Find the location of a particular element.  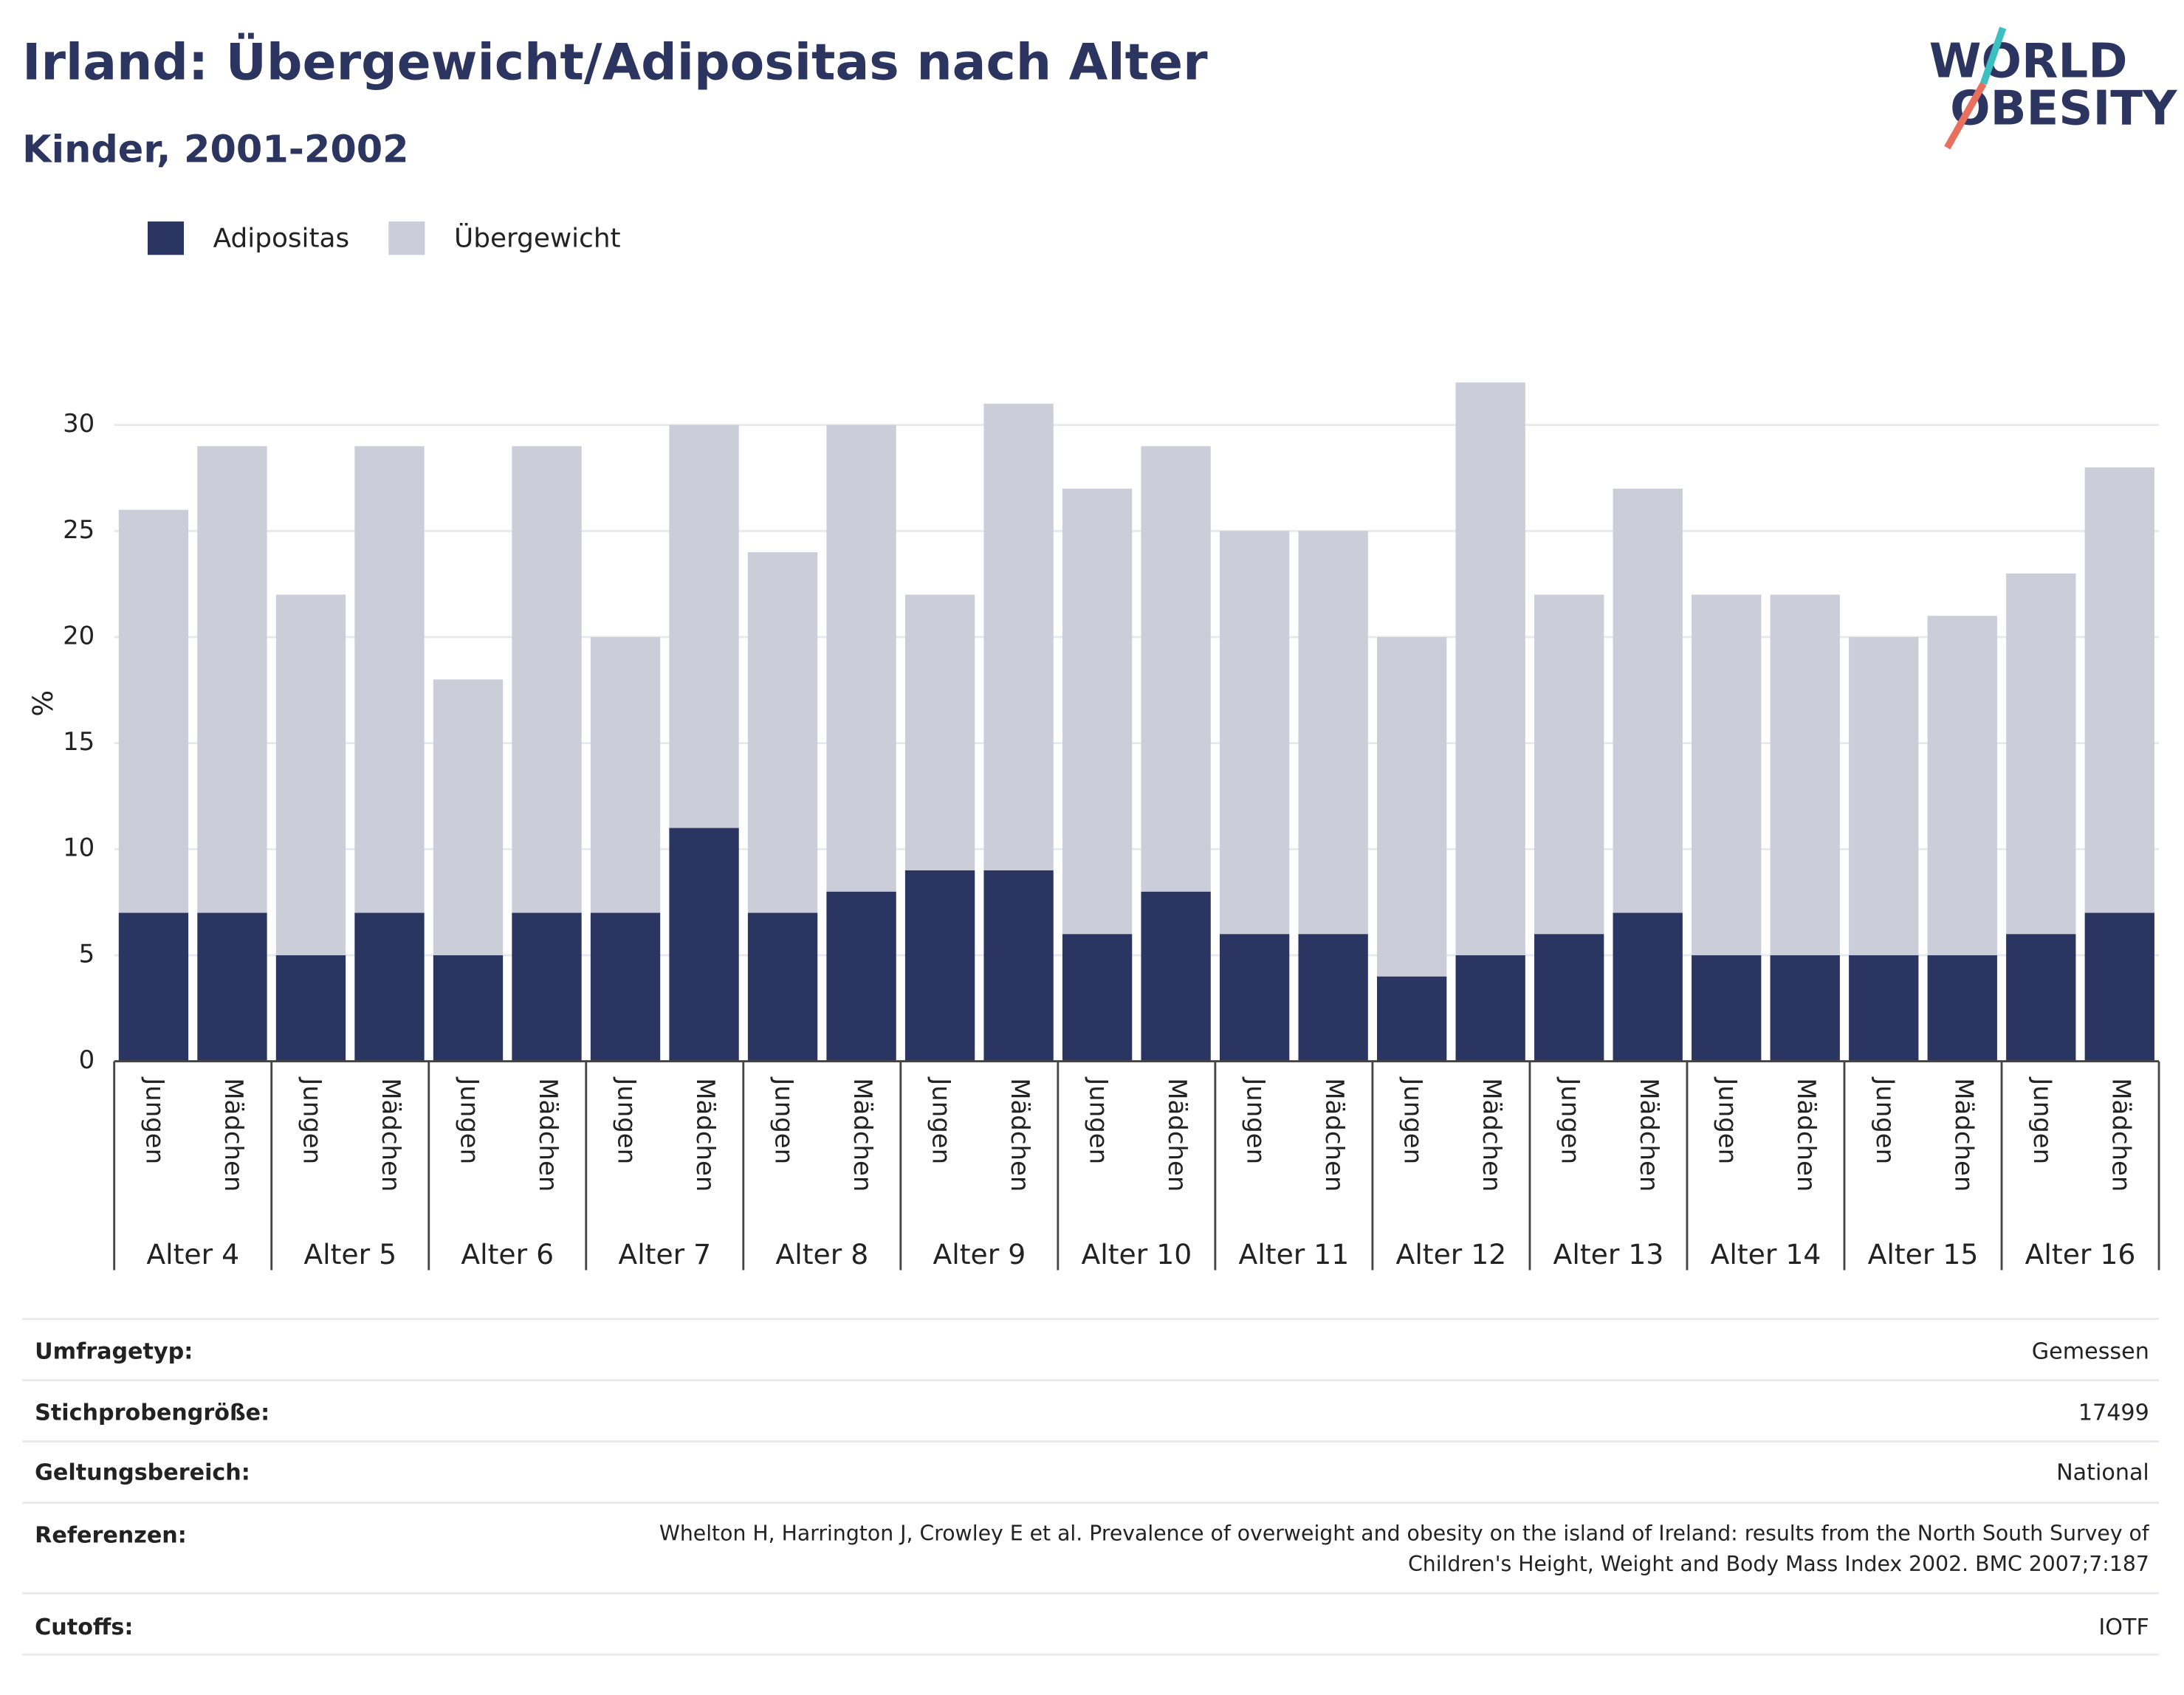

group-label: Alter 5 is located at coordinates (350, 1254).